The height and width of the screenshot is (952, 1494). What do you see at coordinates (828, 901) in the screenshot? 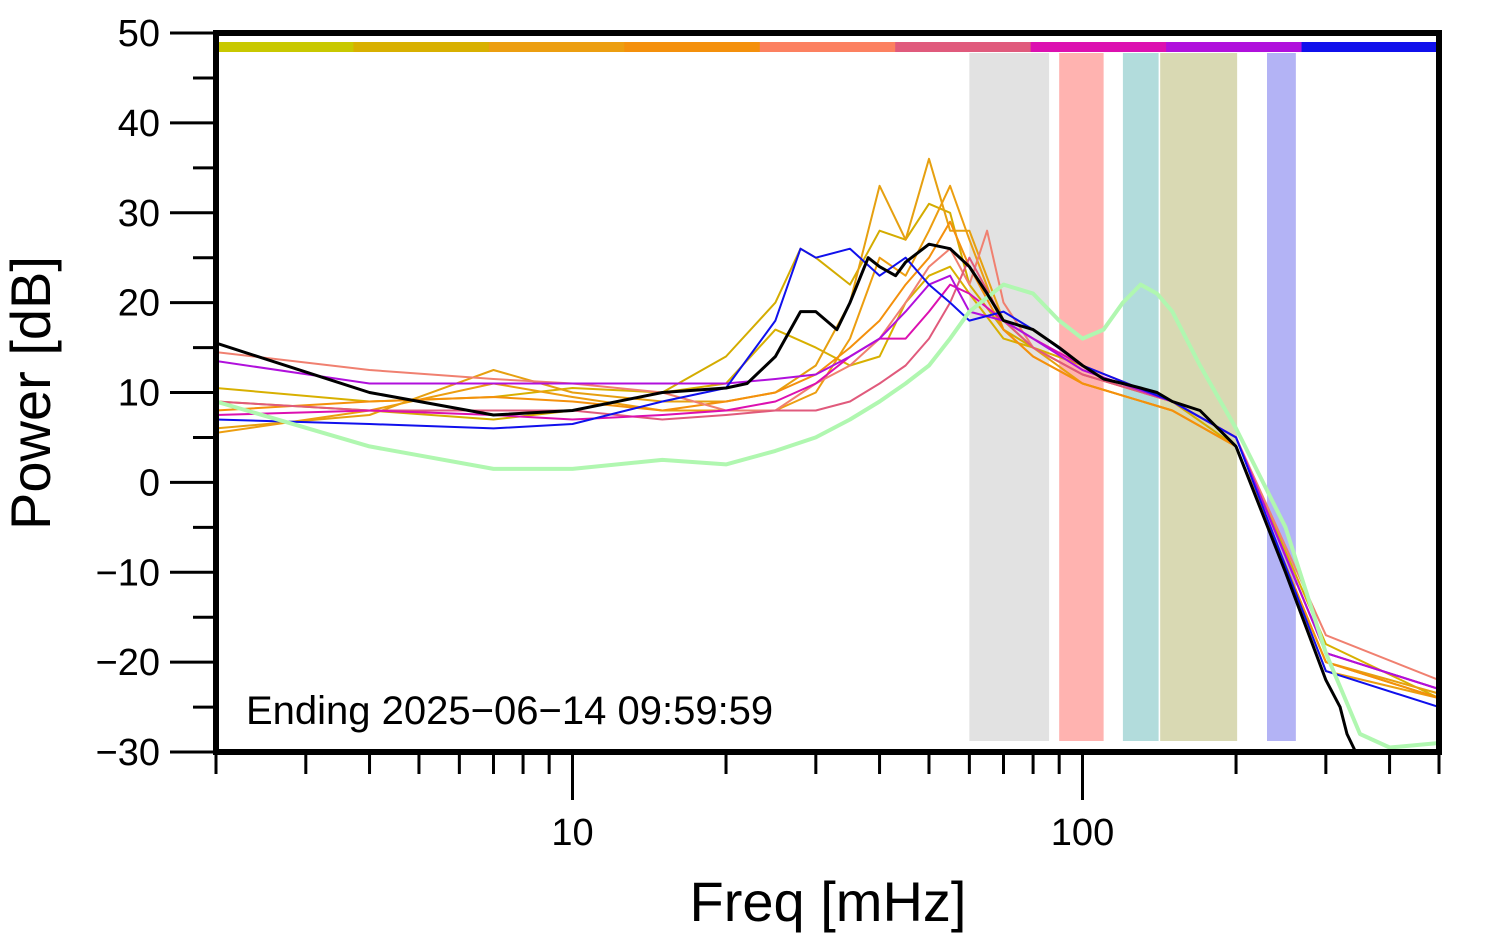
I see `x-axis-title: Freq [mHz]` at bounding box center [828, 901].